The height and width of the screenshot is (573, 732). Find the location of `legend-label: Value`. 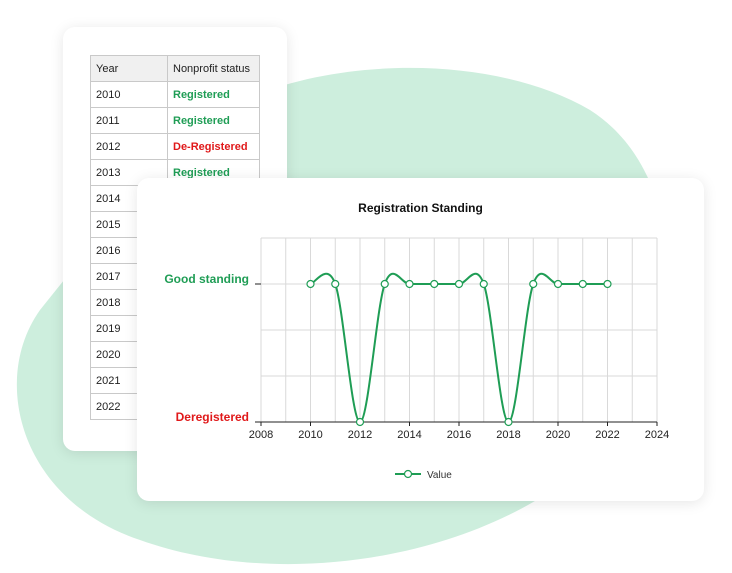

legend-label: Value is located at coordinates (439, 475).